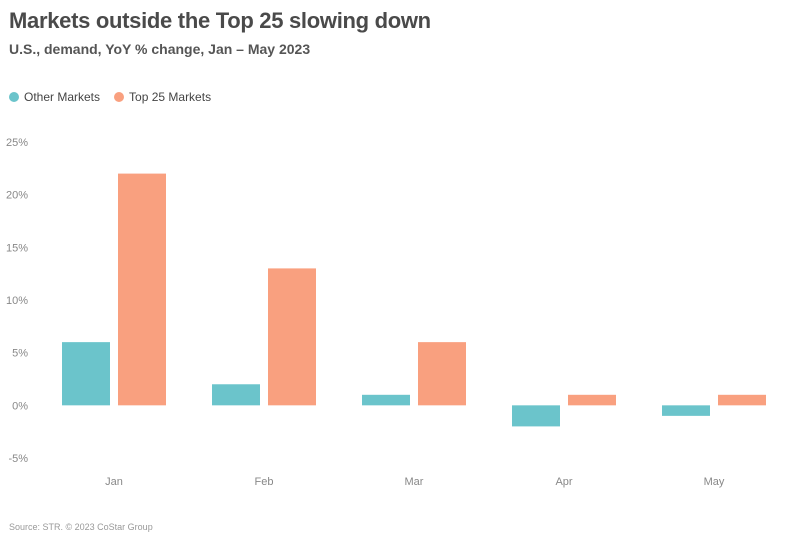 The width and height of the screenshot is (789, 545). What do you see at coordinates (17, 196) in the screenshot?
I see `y-tick-label: 20%` at bounding box center [17, 196].